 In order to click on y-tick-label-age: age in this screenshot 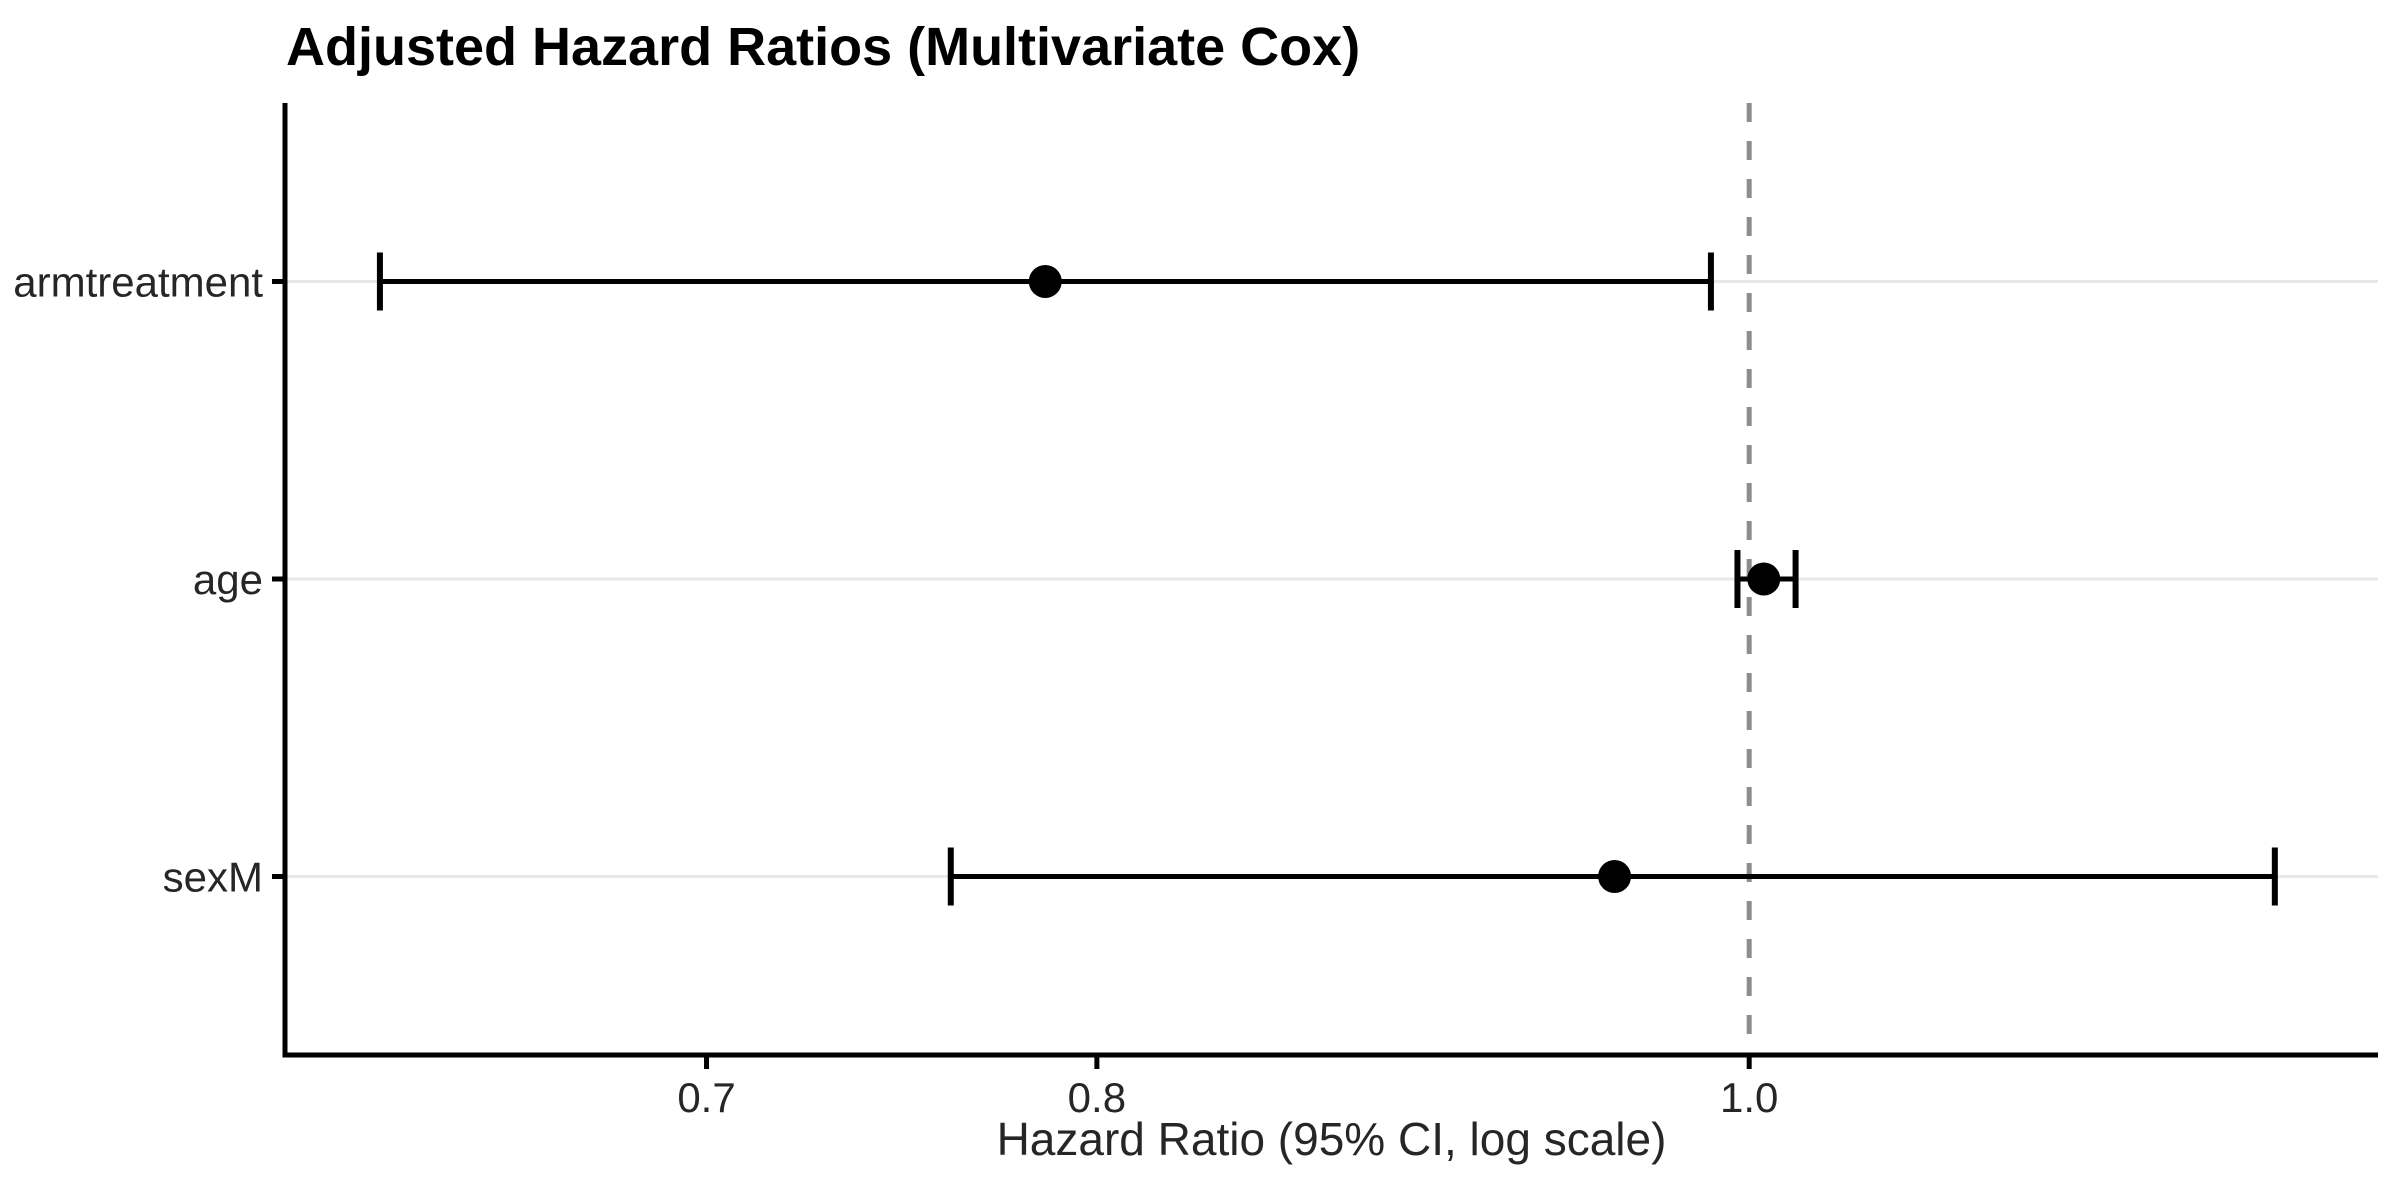, I will do `click(228, 579)`.